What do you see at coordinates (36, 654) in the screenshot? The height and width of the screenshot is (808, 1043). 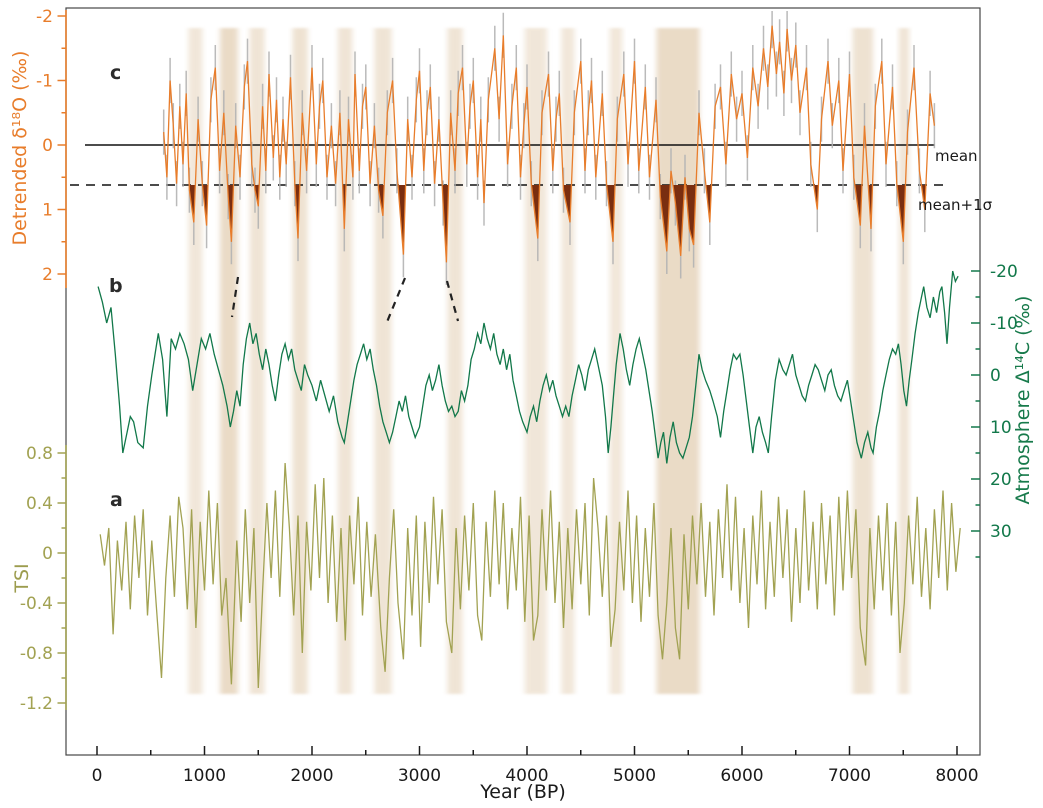 I see `tick-label: -0.8` at bounding box center [36, 654].